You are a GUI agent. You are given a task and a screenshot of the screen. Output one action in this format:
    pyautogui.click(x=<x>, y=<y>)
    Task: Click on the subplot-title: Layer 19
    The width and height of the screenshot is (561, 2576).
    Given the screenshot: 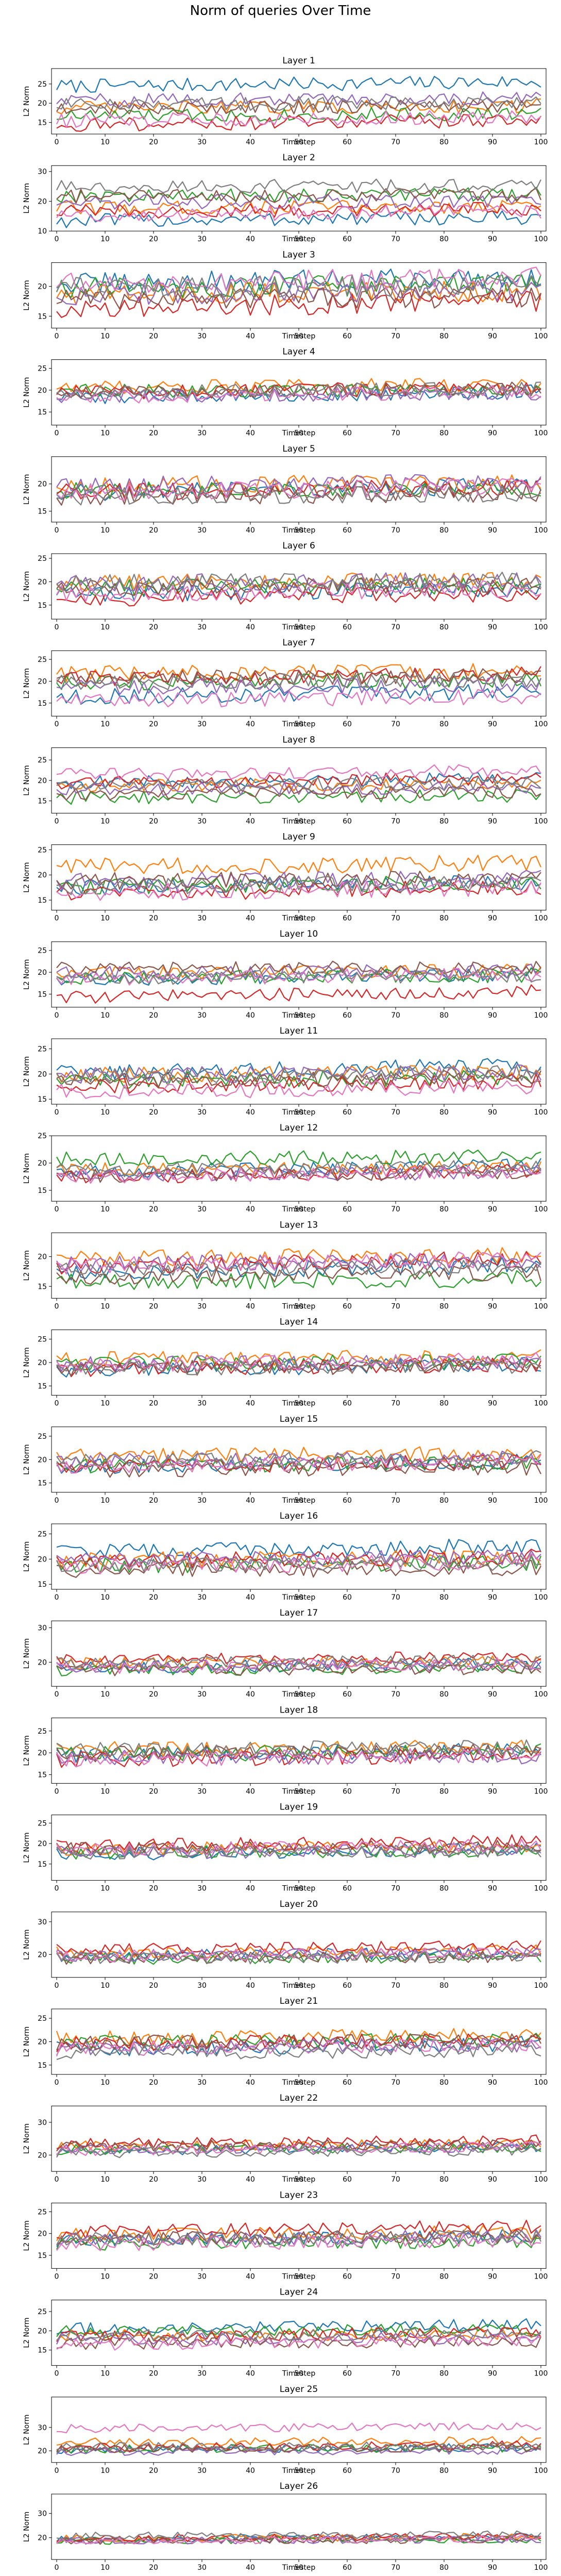 What is the action you would take?
    pyautogui.click(x=299, y=1808)
    